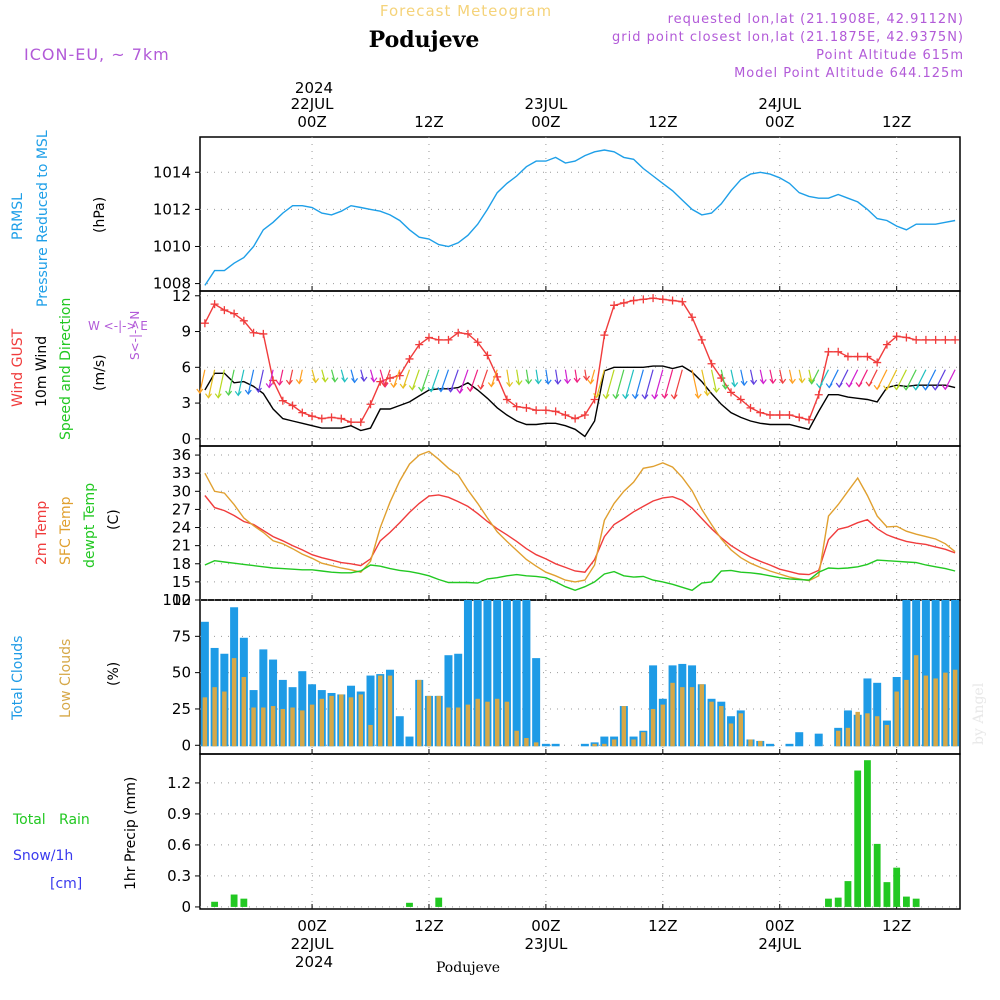 The height and width of the screenshot is (1000, 1000). I want to click on precip-ytick-label: 0, so click(186, 907).